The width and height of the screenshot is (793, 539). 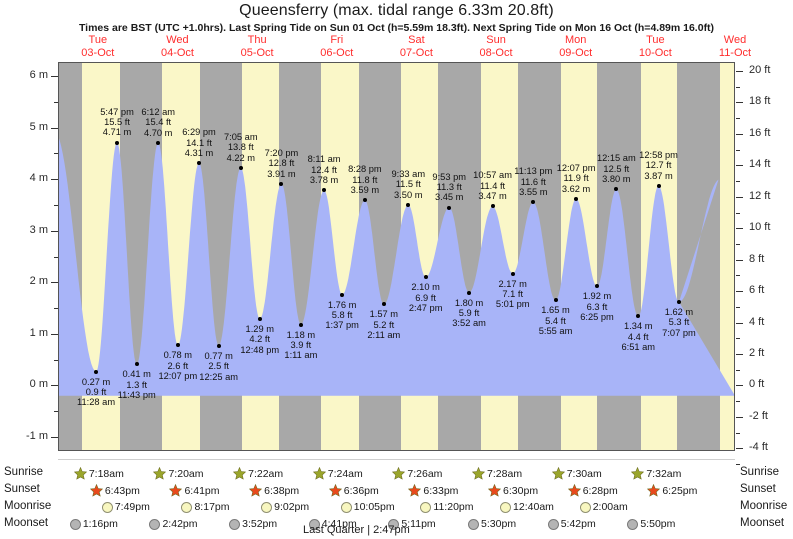 I want to click on tide-label-line: 1.3 ft, so click(x=137, y=384).